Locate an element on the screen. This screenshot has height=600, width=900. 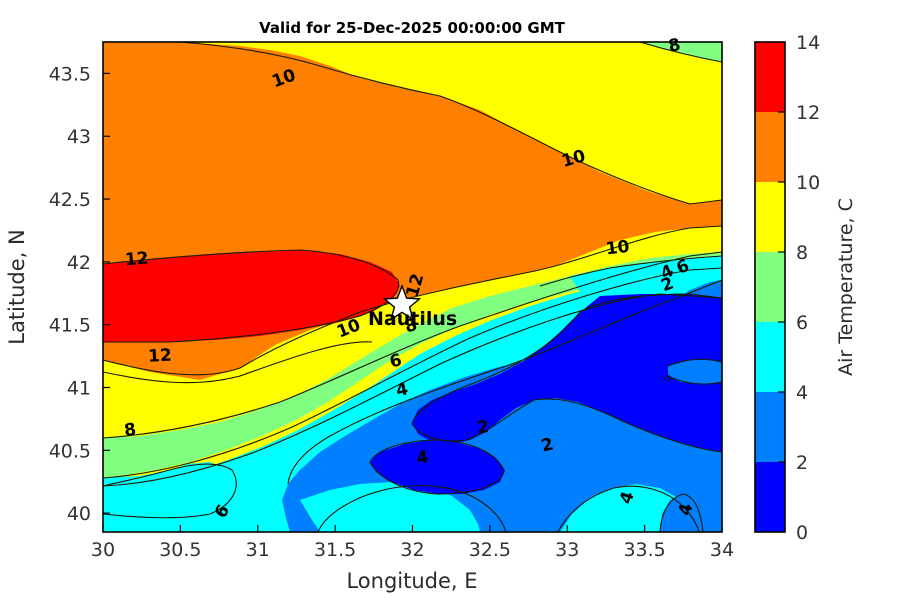
contour-band-6-8-topright is located at coordinates (681, 52).